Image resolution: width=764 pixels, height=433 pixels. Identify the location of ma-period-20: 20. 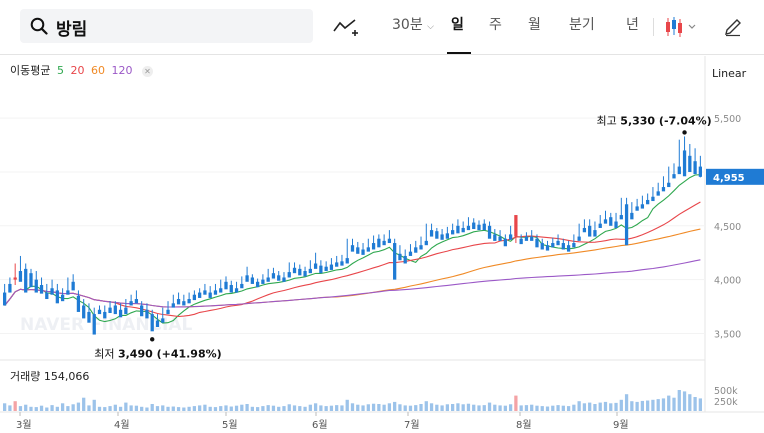
(75, 70).